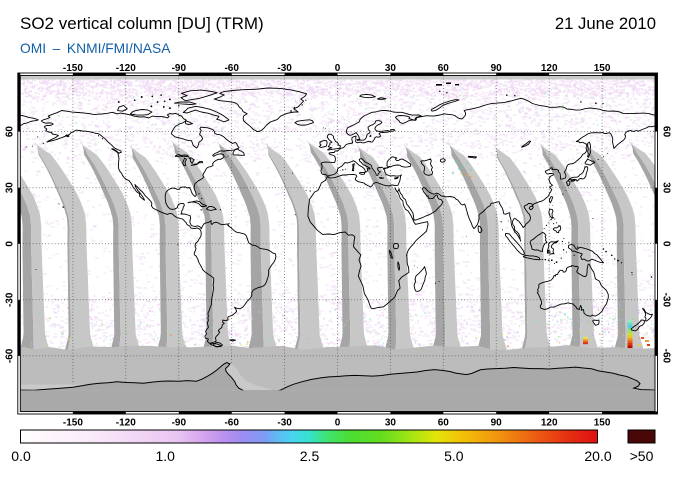  What do you see at coordinates (95, 48) in the screenshot?
I see `svg-text: OMI – KNMI/FMI/NASA` at bounding box center [95, 48].